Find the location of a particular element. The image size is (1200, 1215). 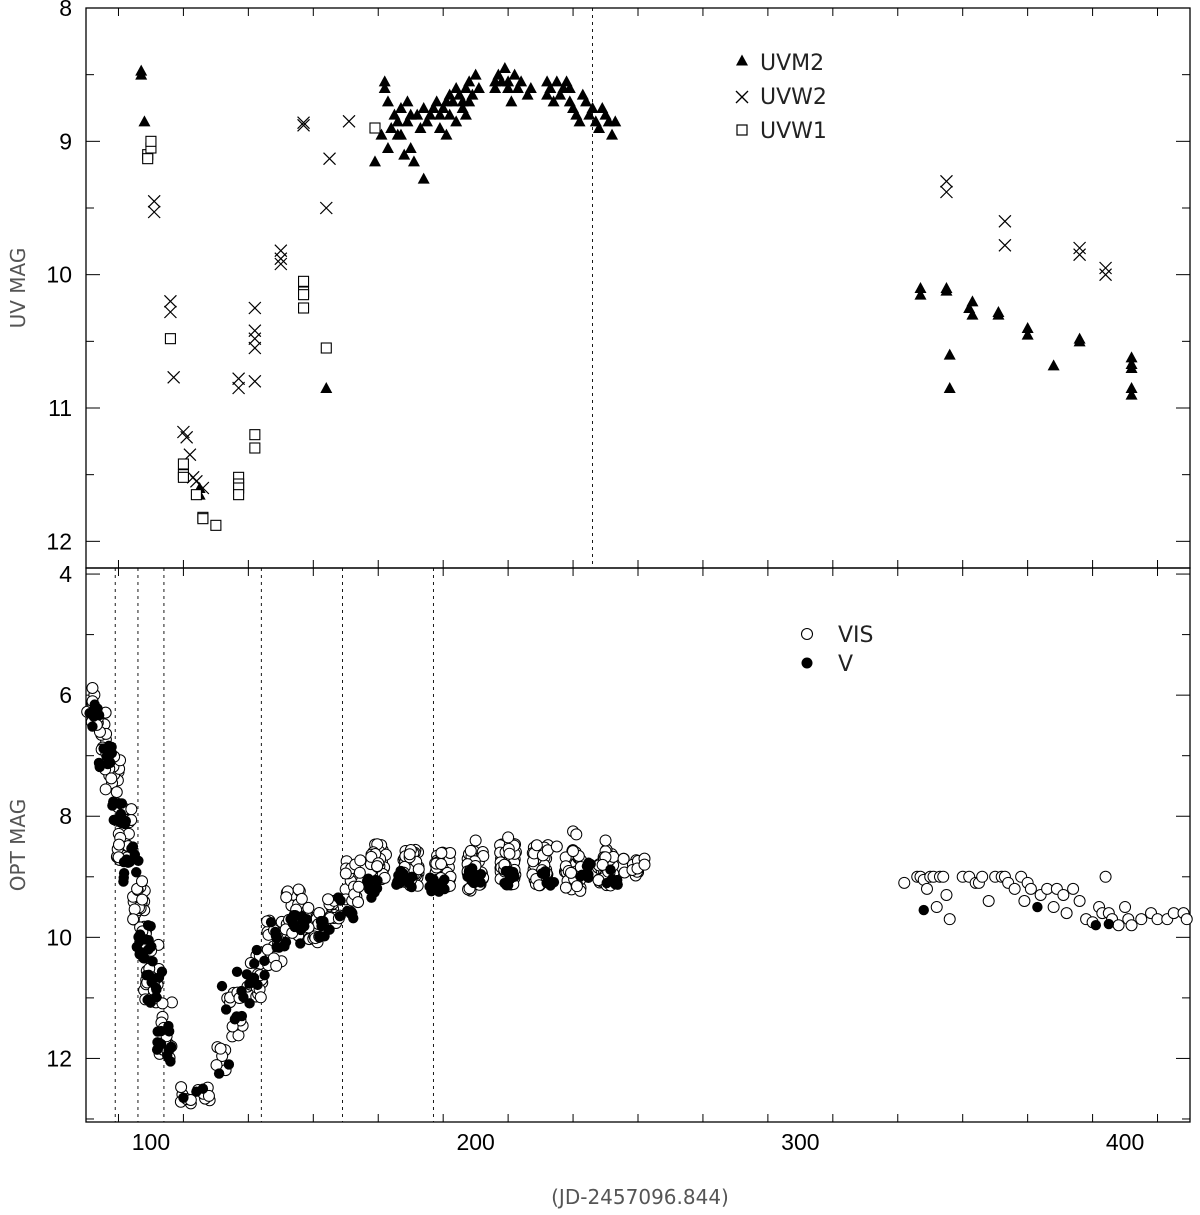

uv-y-tick-label: 10 is located at coordinates (59, 275).